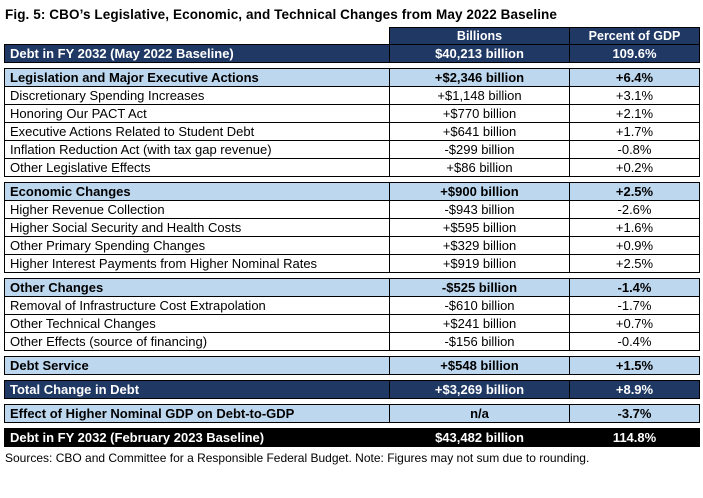 This screenshot has width=703, height=498. What do you see at coordinates (479, 77) in the screenshot?
I see `billions-value: +$2,346 billion` at bounding box center [479, 77].